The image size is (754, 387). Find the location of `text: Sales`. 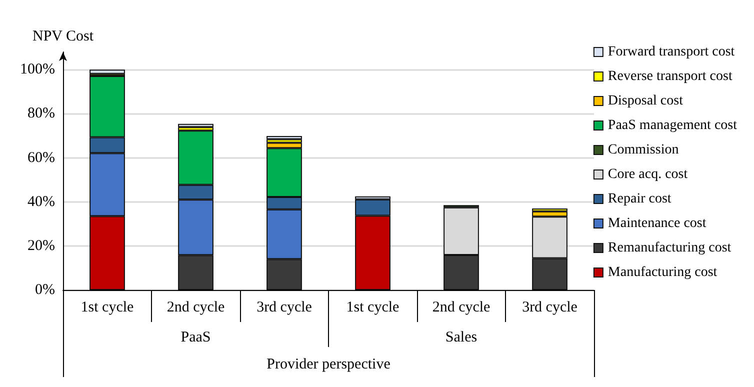

text: Sales is located at coordinates (461, 338).